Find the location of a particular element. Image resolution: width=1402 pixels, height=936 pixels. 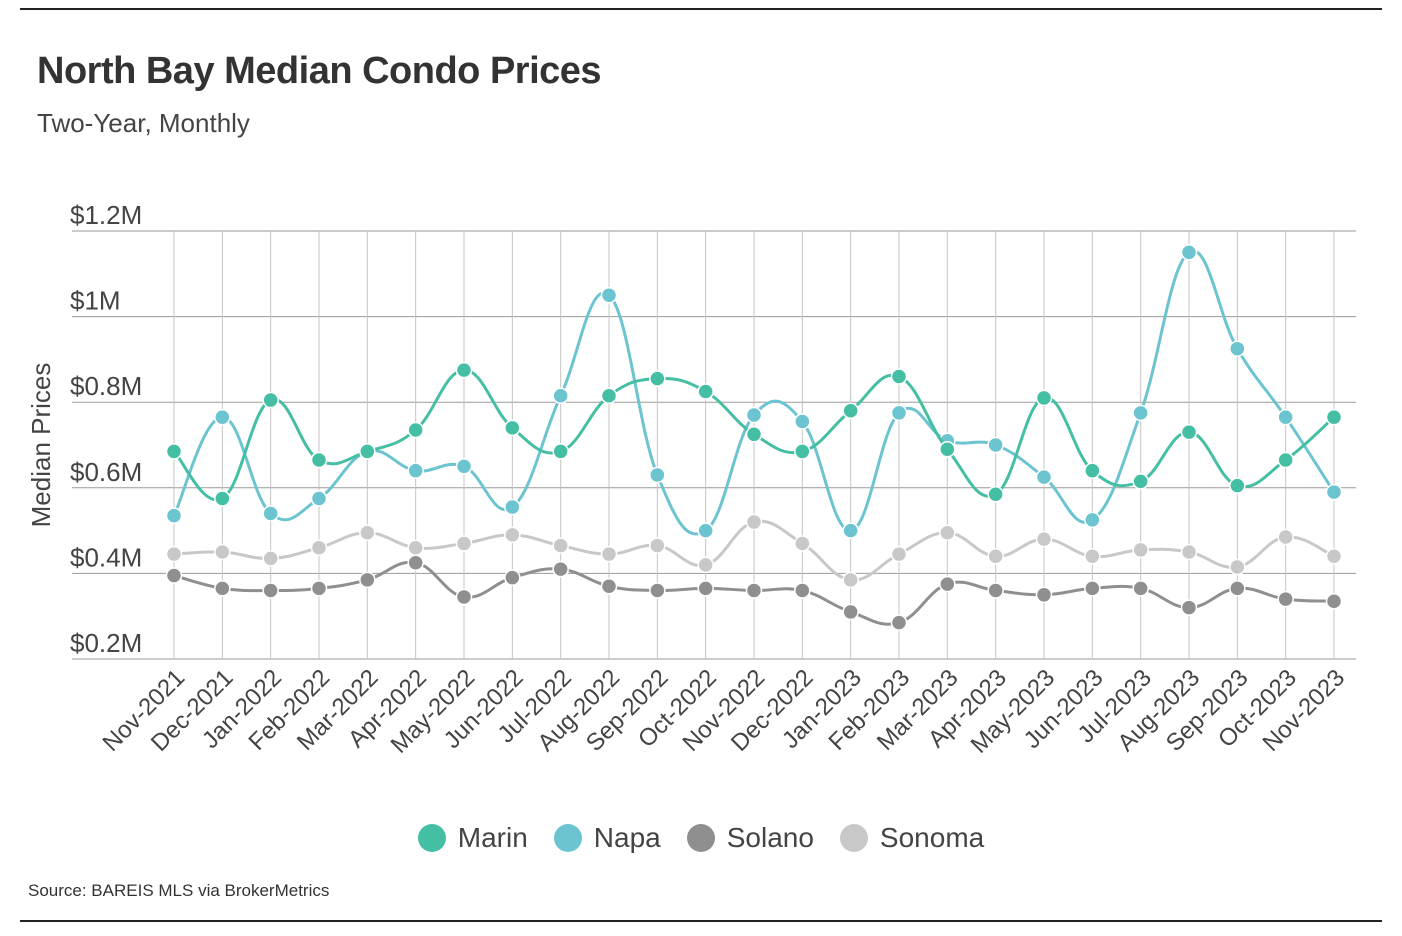

legend-item-napa: Napa is located at coordinates (607, 838).